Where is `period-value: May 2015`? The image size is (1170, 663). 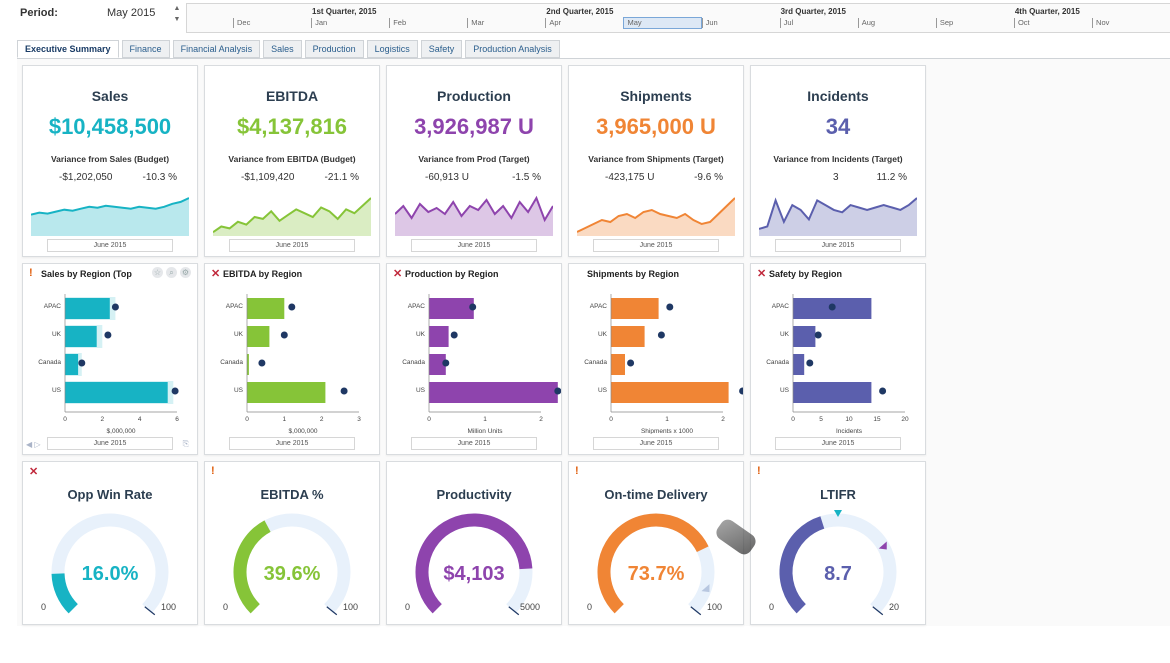 period-value: May 2015 is located at coordinates (131, 13).